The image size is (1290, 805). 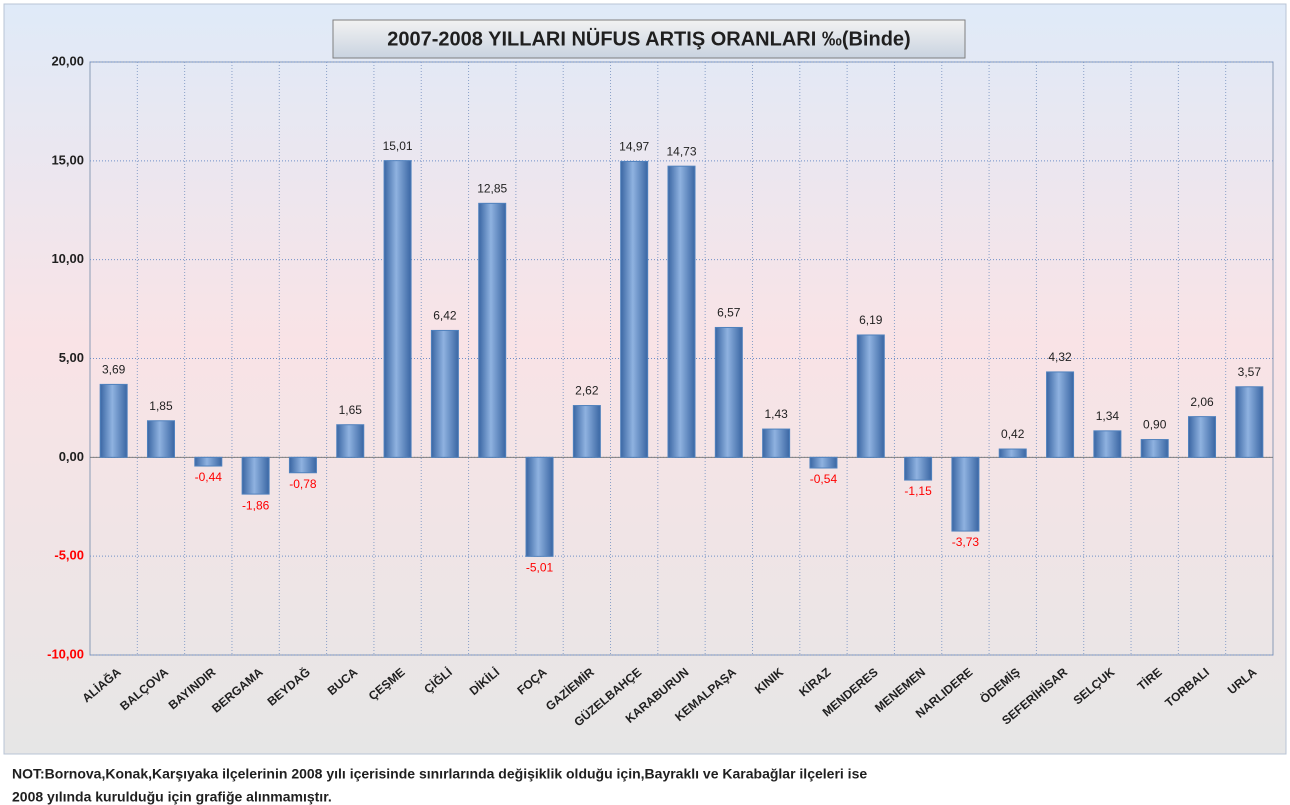 What do you see at coordinates (824, 479) in the screenshot?
I see `value-label: -0,54` at bounding box center [824, 479].